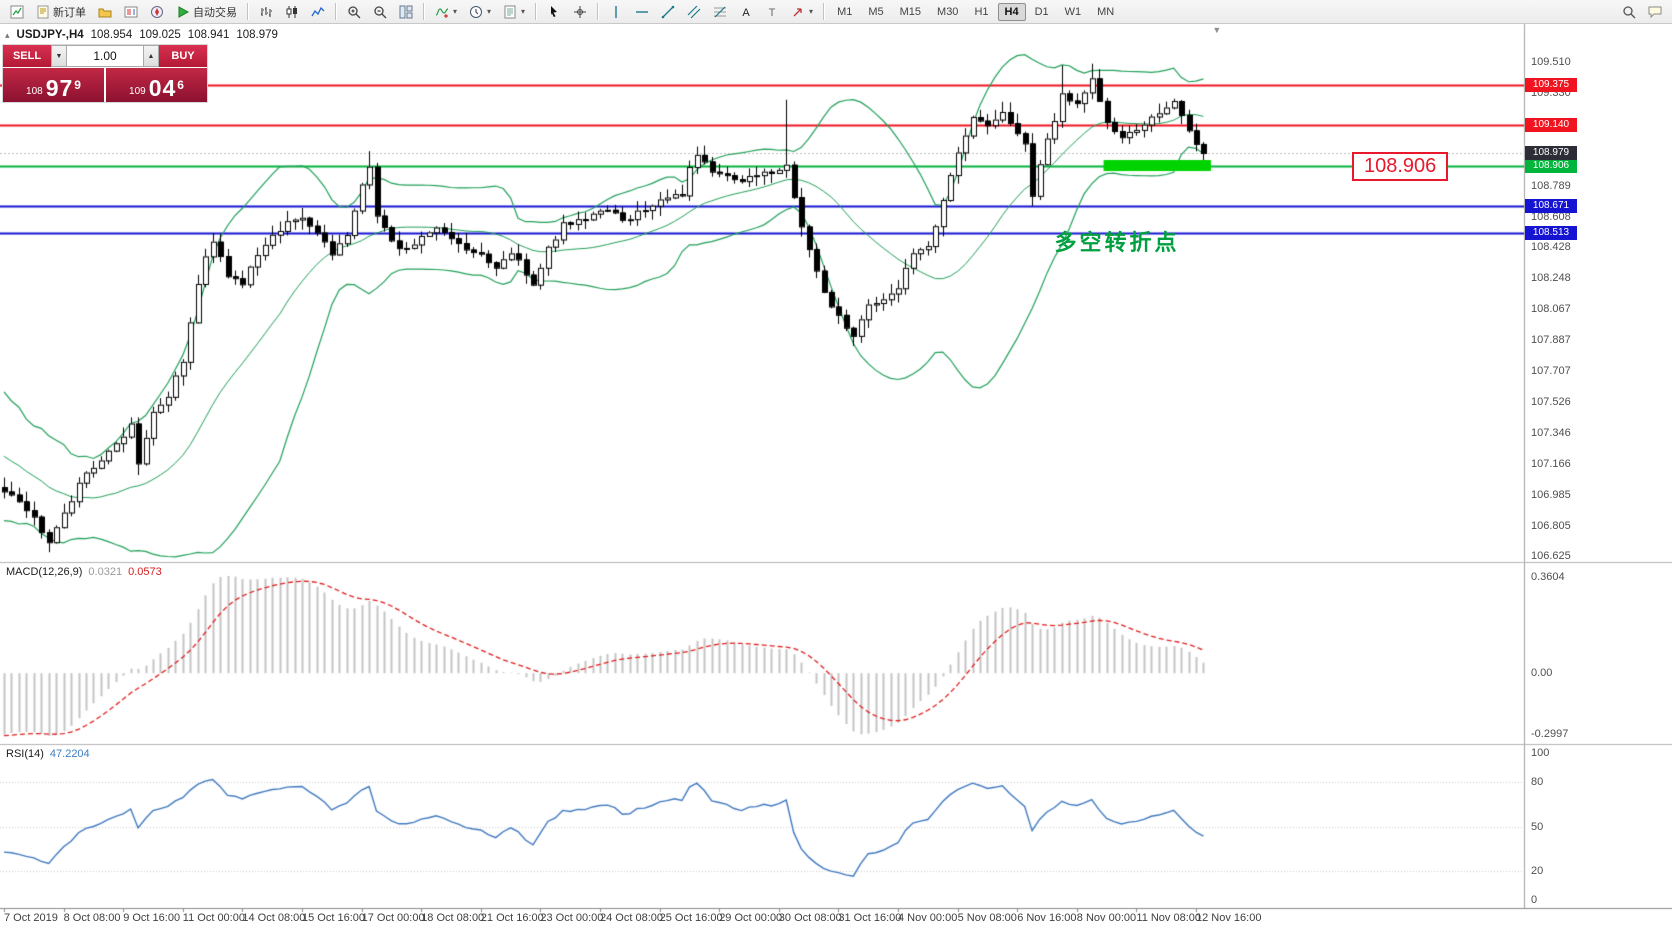 This screenshot has height=947, width=1672. Describe the element at coordinates (157, 12) in the screenshot. I see `navigator-button` at that location.